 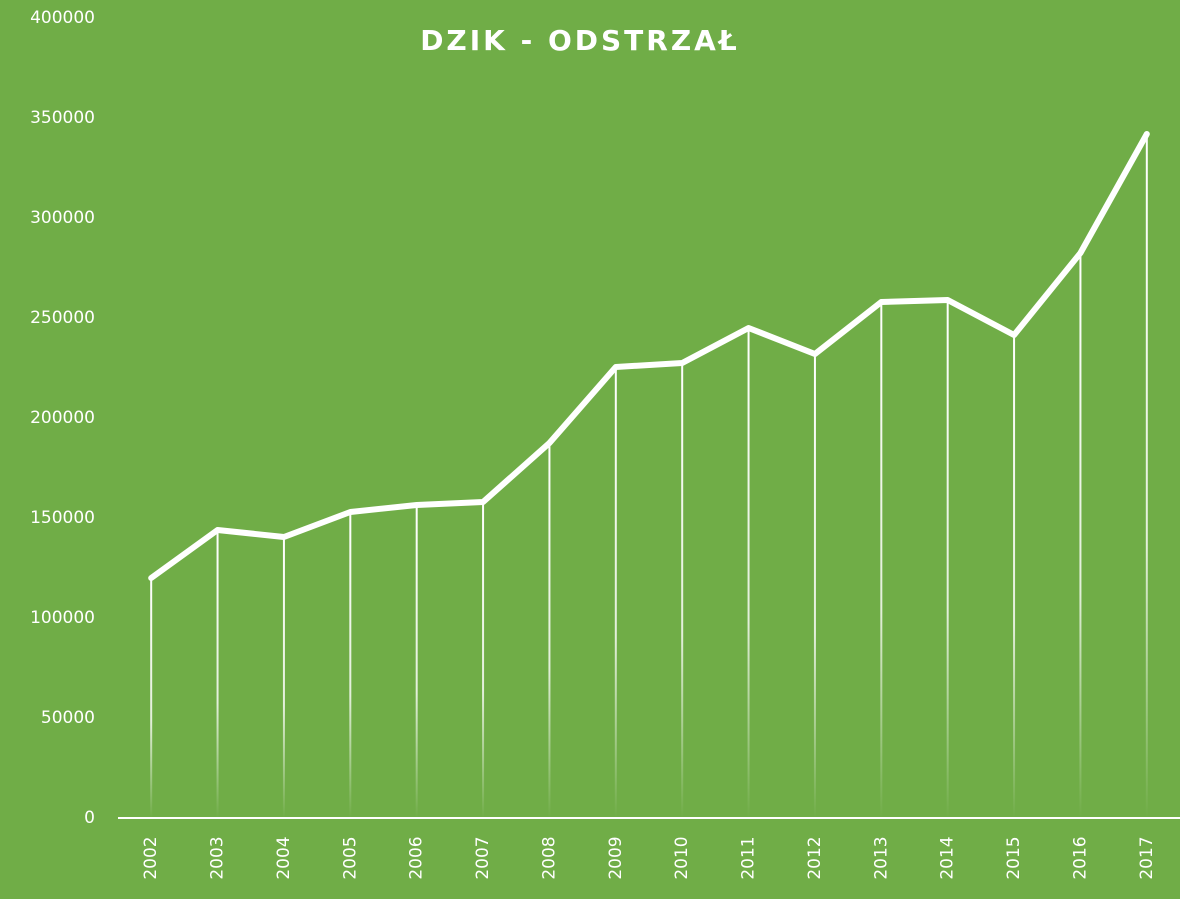 What do you see at coordinates (62, 18) in the screenshot?
I see `y-tick-label: 400000` at bounding box center [62, 18].